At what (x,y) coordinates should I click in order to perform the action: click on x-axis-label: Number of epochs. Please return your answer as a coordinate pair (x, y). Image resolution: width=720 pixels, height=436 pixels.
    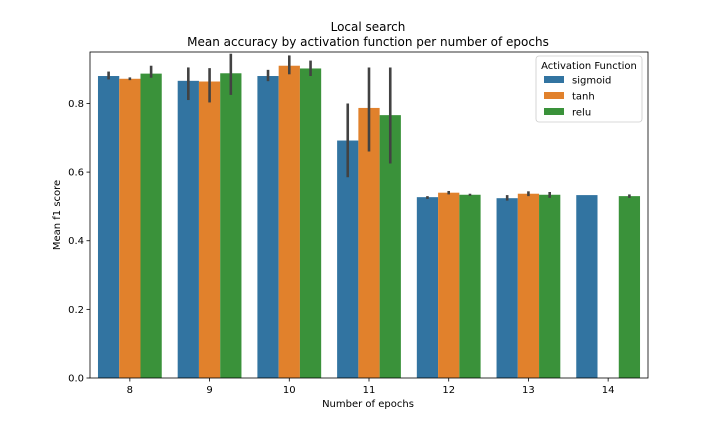
    Looking at the image, I should click on (368, 404).